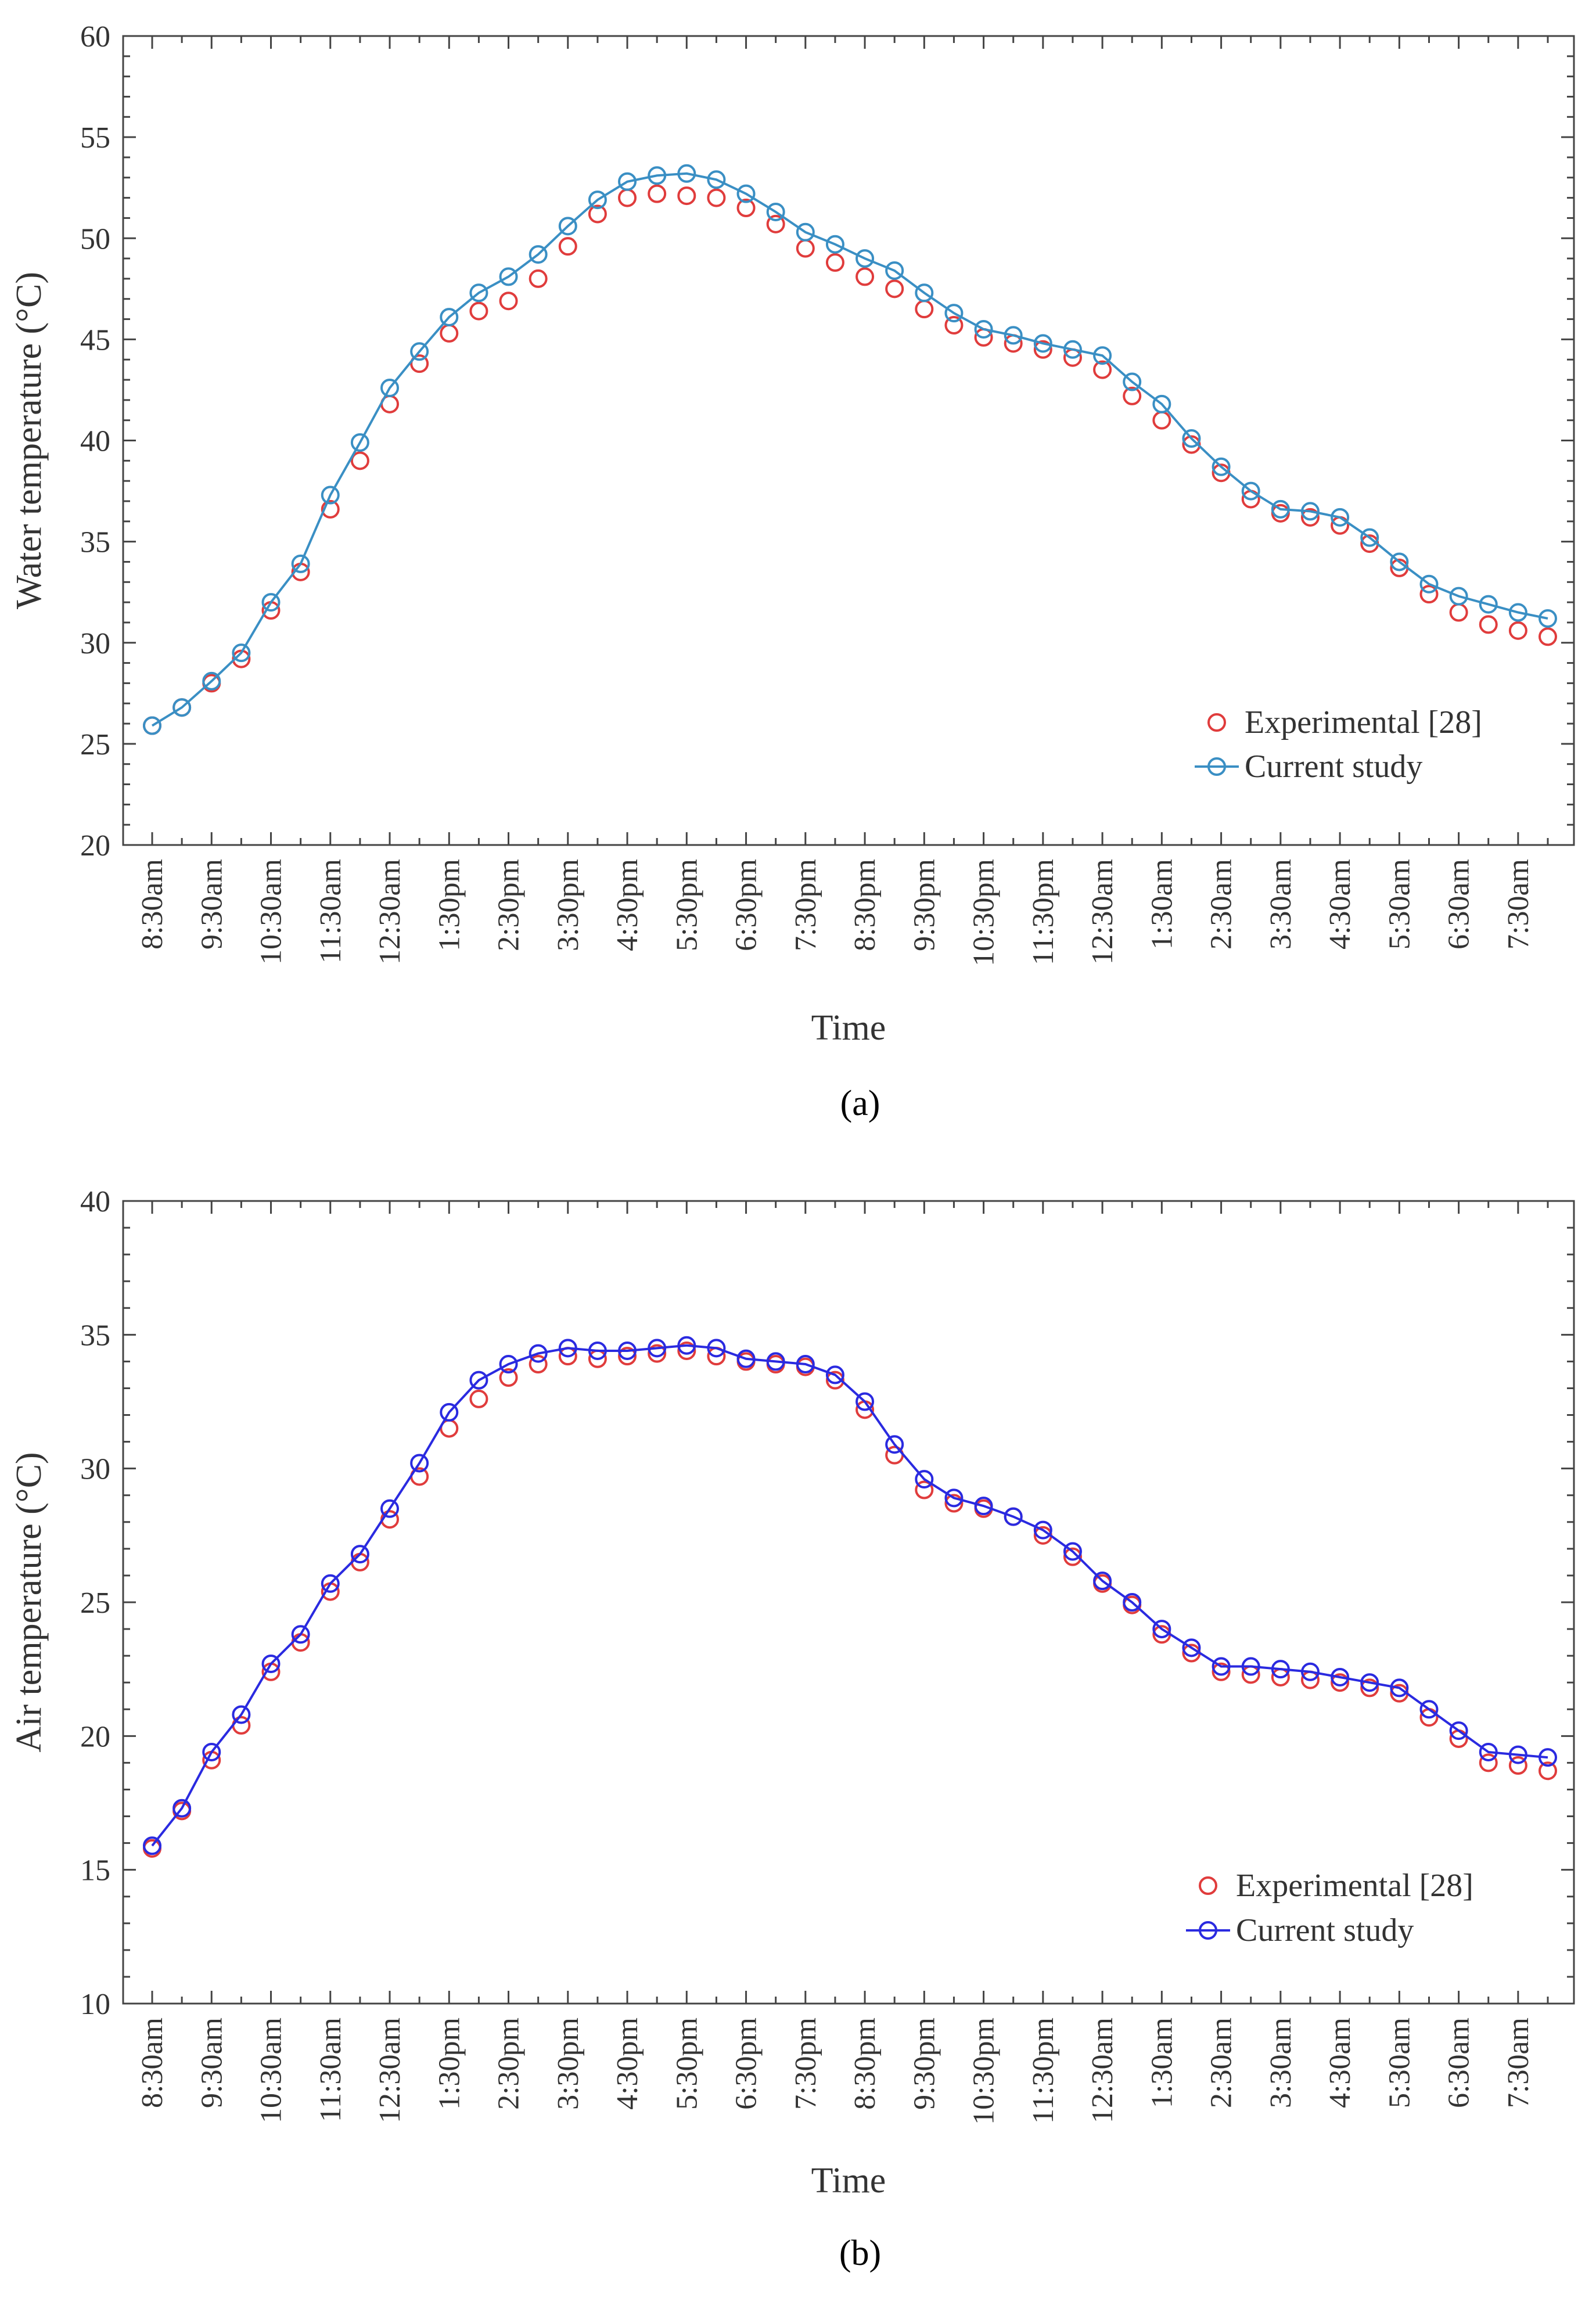  Describe the element at coordinates (95, 846) in the screenshot. I see `y-tick-label: 20` at that location.